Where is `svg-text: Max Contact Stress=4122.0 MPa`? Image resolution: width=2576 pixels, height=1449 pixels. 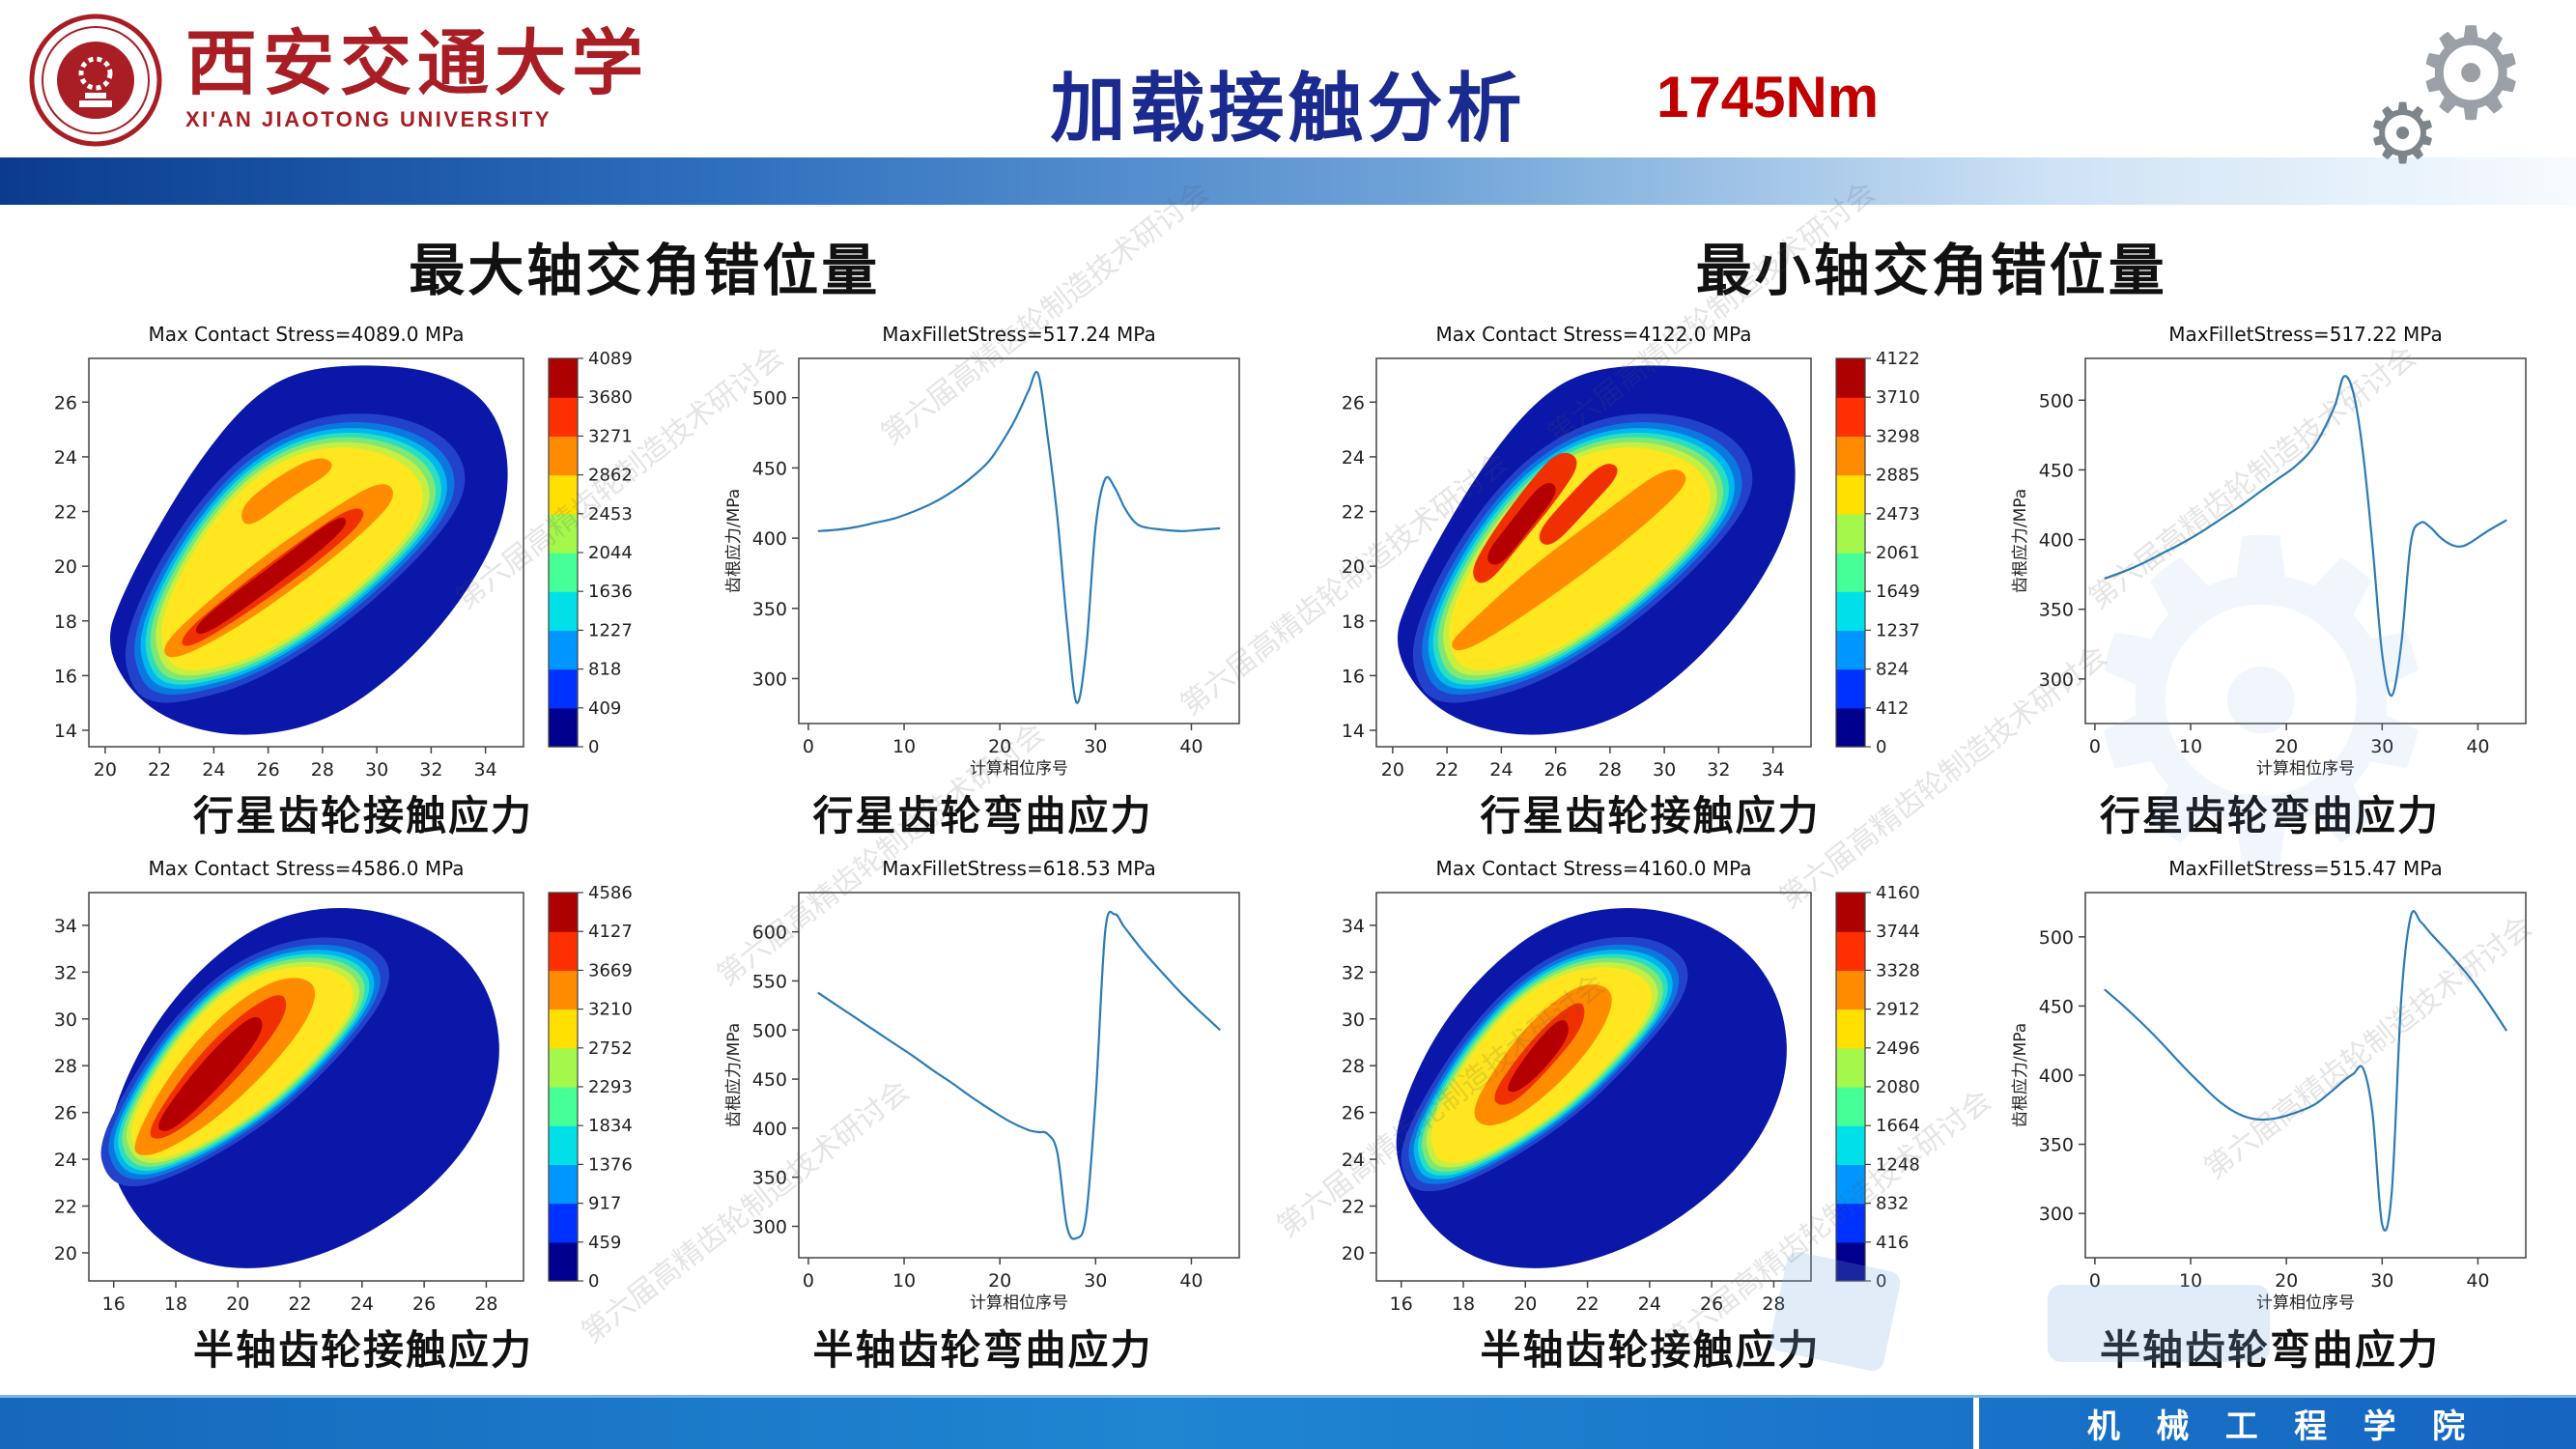
svg-text: Max Contact Stress=4122.0 MPa is located at coordinates (1593, 334).